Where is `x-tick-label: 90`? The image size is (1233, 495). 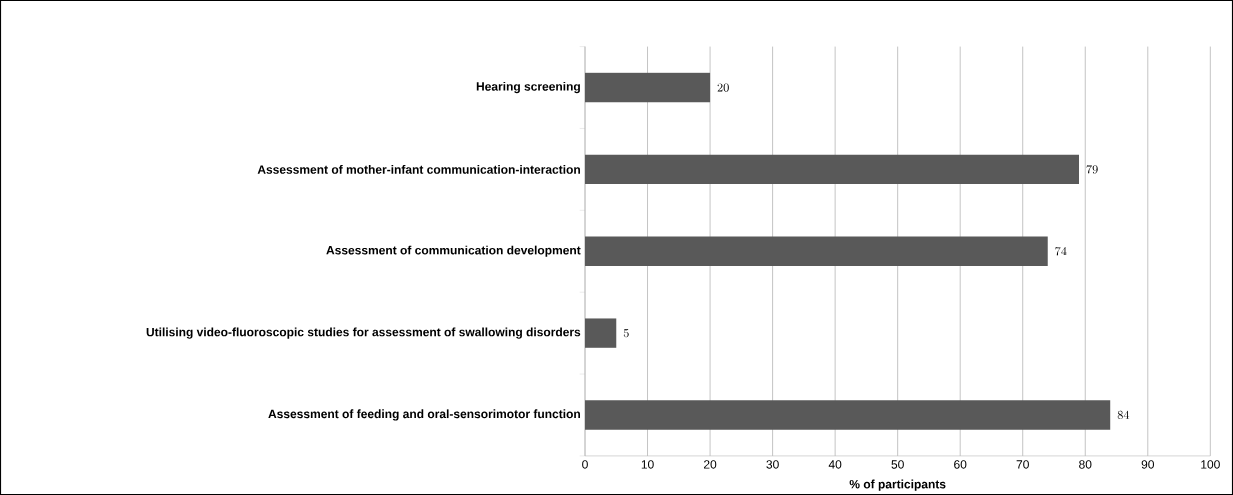
x-tick-label: 90 is located at coordinates (1147, 464).